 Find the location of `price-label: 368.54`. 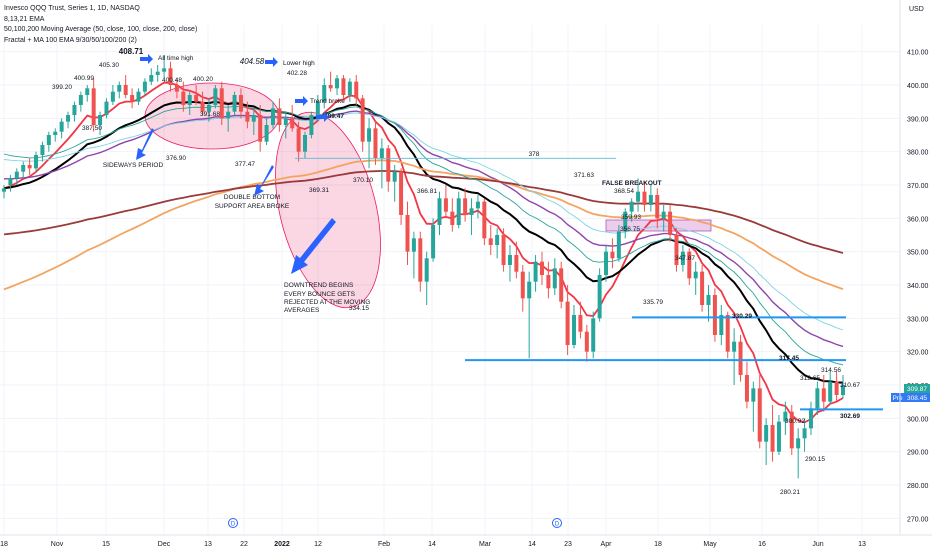

price-label: 368.54 is located at coordinates (624, 191).